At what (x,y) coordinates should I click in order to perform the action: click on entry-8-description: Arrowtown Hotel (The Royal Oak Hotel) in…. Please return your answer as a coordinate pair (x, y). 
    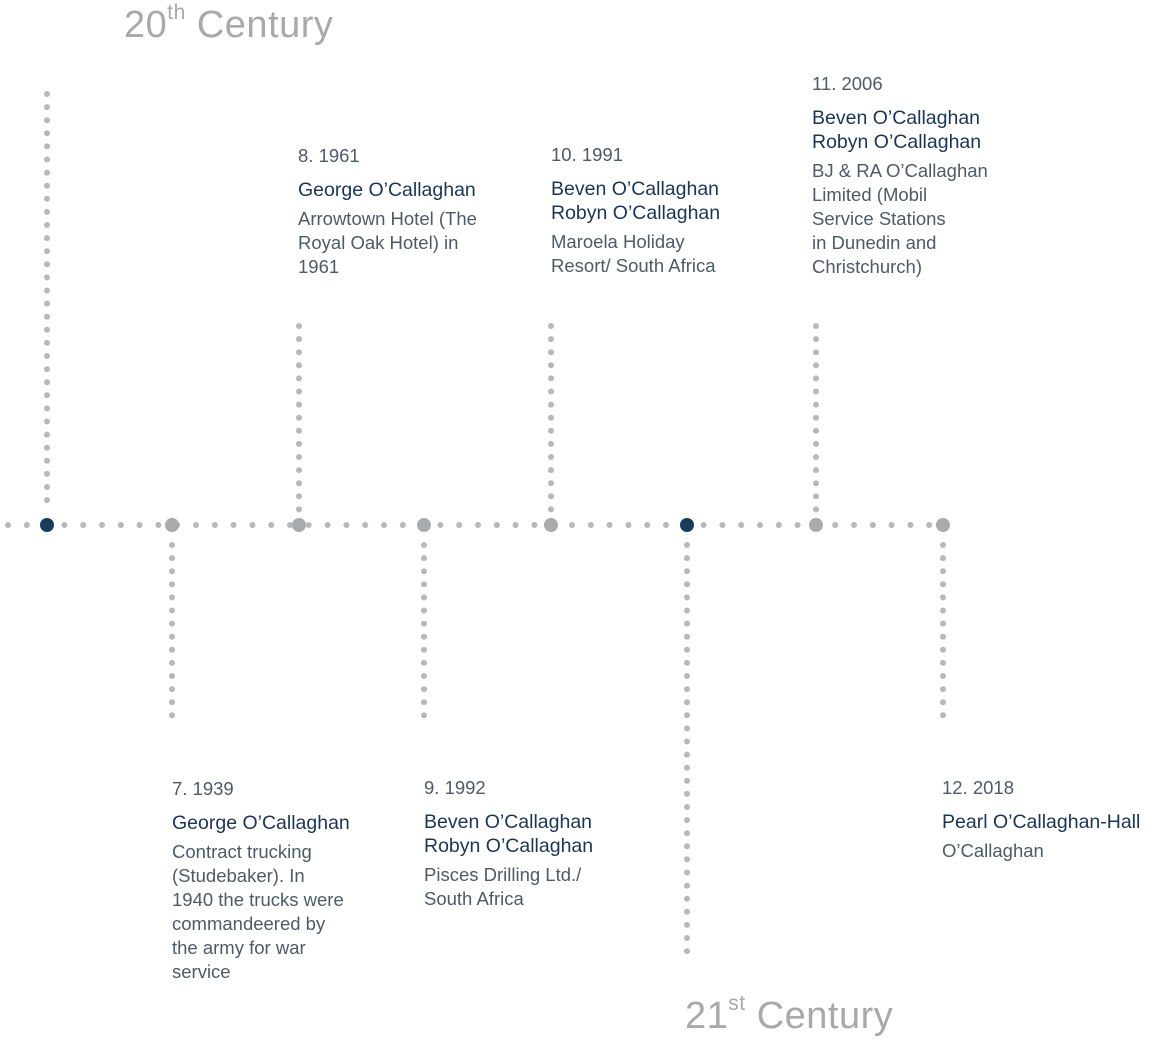
    Looking at the image, I should click on (387, 243).